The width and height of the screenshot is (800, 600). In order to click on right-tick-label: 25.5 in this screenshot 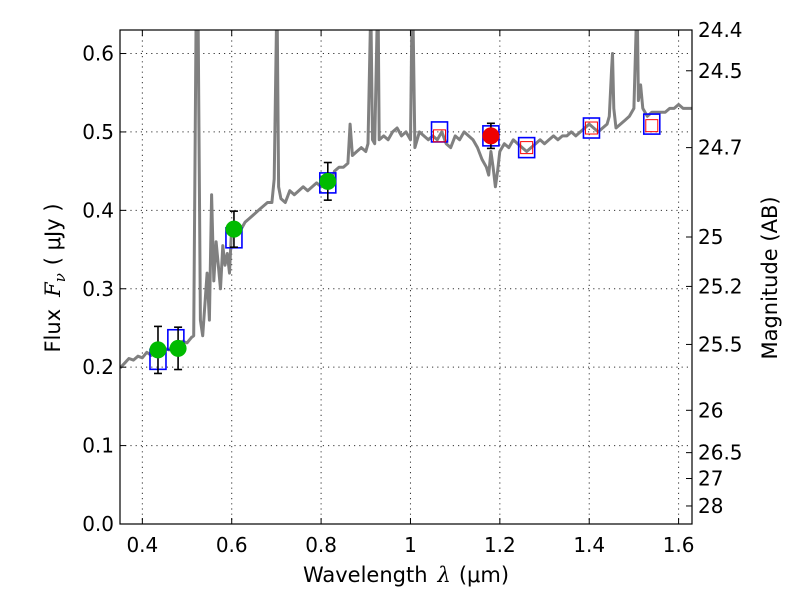, I will do `click(720, 344)`.